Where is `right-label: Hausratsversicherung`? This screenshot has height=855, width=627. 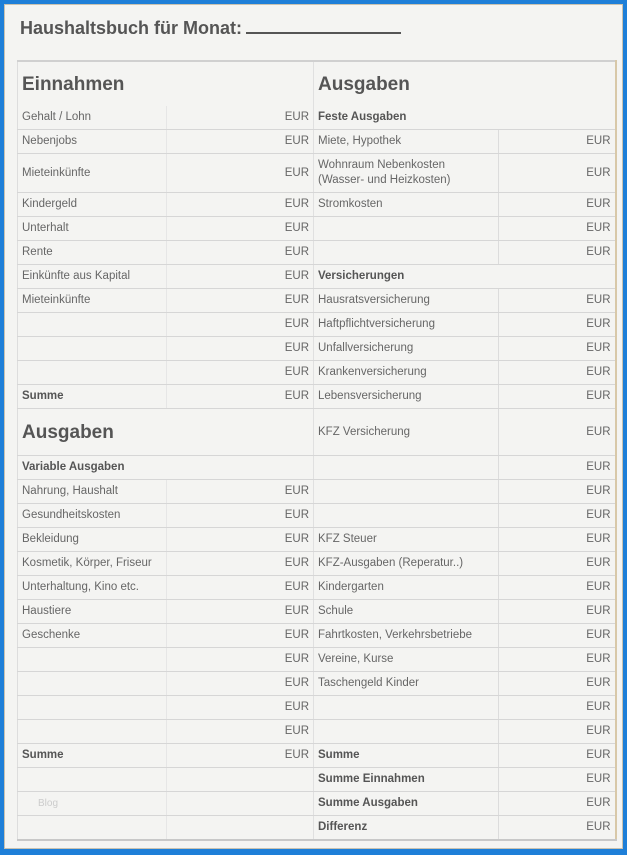
right-label: Hausratsversicherung is located at coordinates (406, 300).